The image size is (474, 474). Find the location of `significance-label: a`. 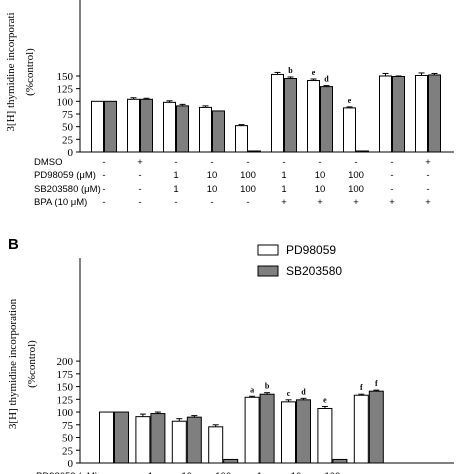

significance-label: a is located at coordinates (252, 389).